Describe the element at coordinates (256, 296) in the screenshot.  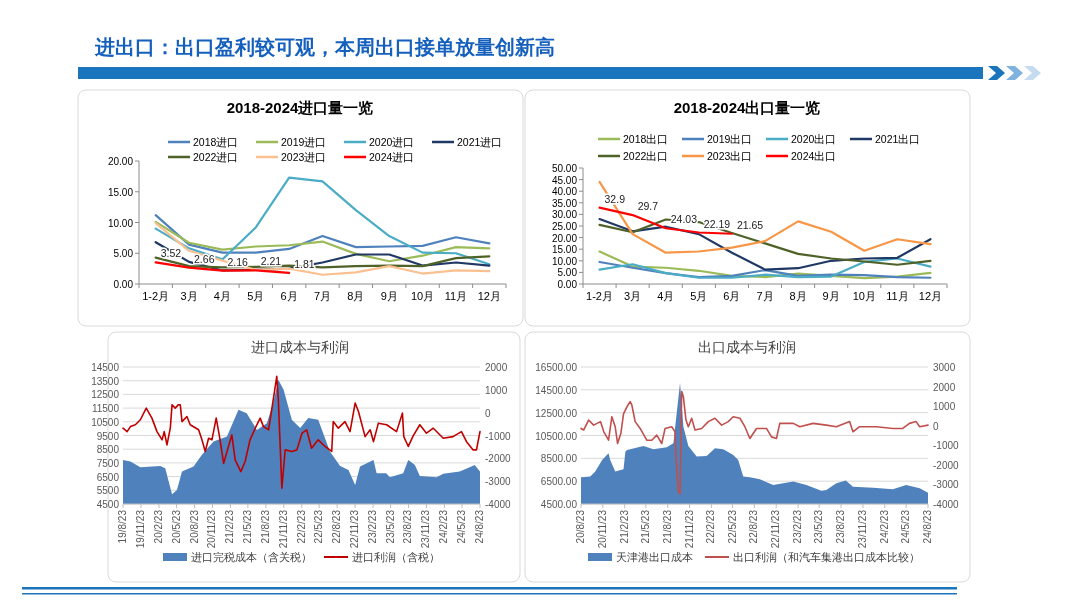
I see `x-tick-label: 5月` at that location.